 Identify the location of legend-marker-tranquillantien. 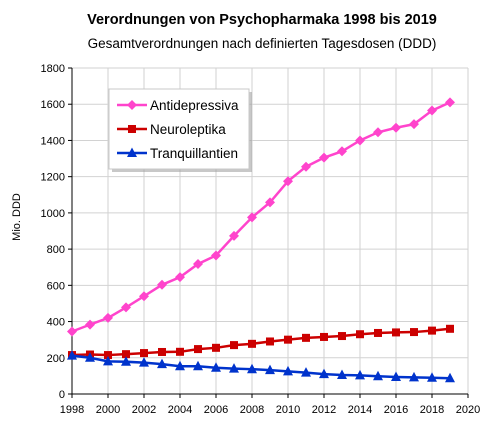
(132, 152).